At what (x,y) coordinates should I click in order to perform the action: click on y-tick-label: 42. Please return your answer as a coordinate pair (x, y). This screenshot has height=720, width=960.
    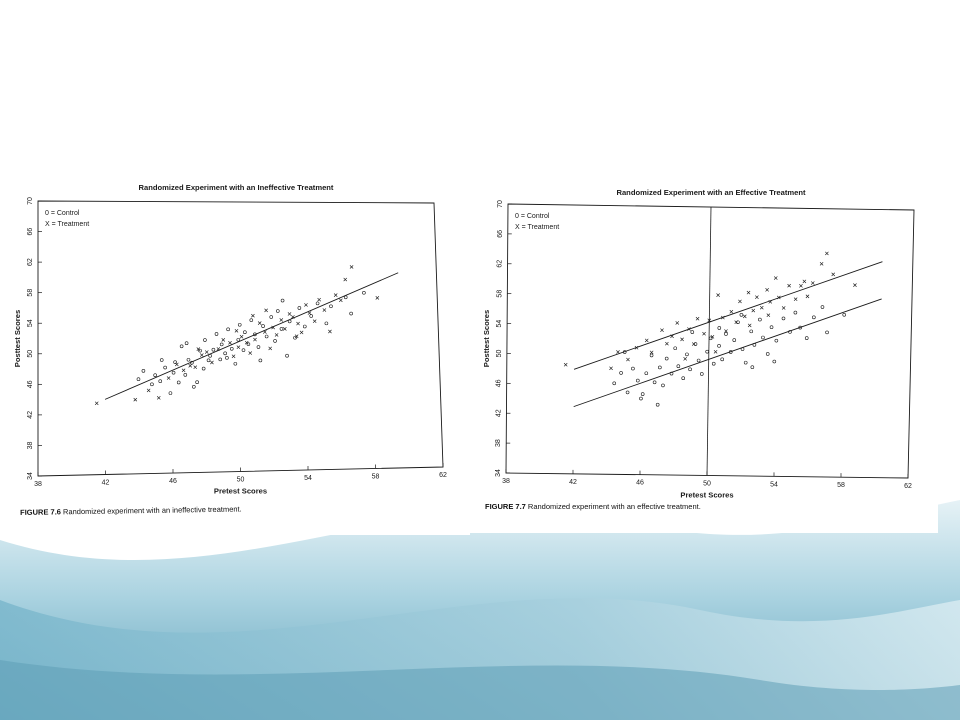
    Looking at the image, I should click on (498, 413).